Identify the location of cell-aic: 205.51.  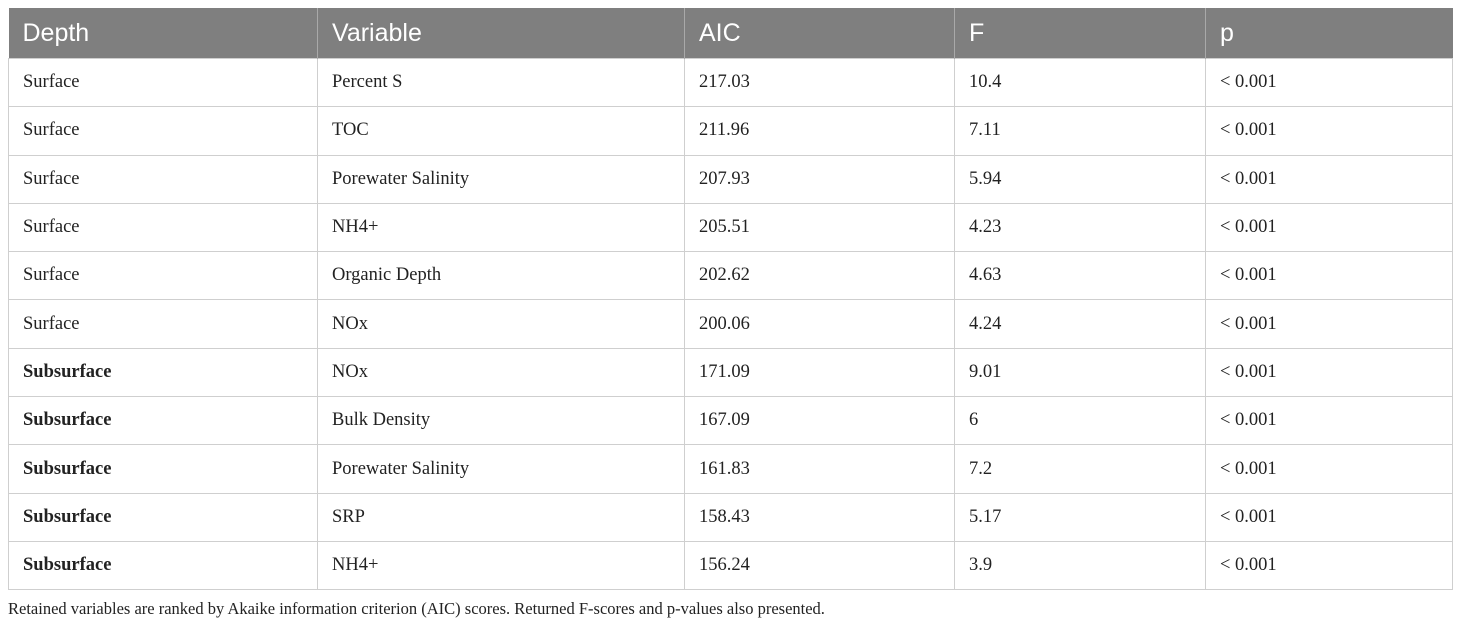
(819, 227).